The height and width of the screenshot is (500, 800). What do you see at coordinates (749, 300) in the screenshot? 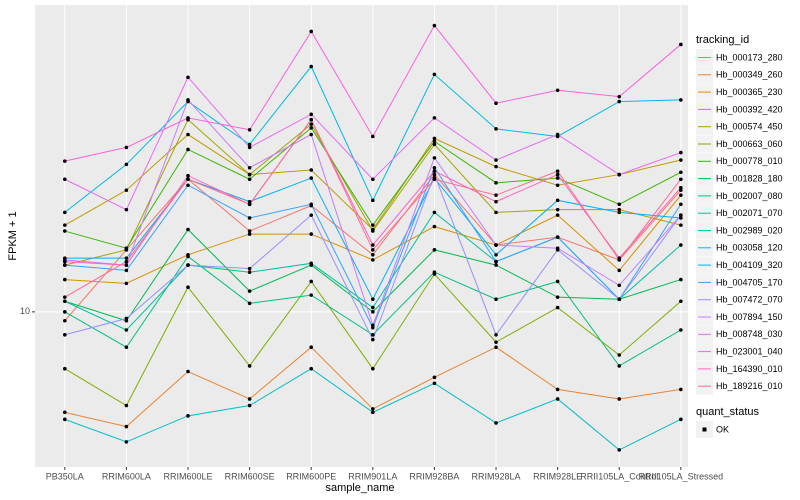
I see `legend-label: Hb_007472_070` at bounding box center [749, 300].